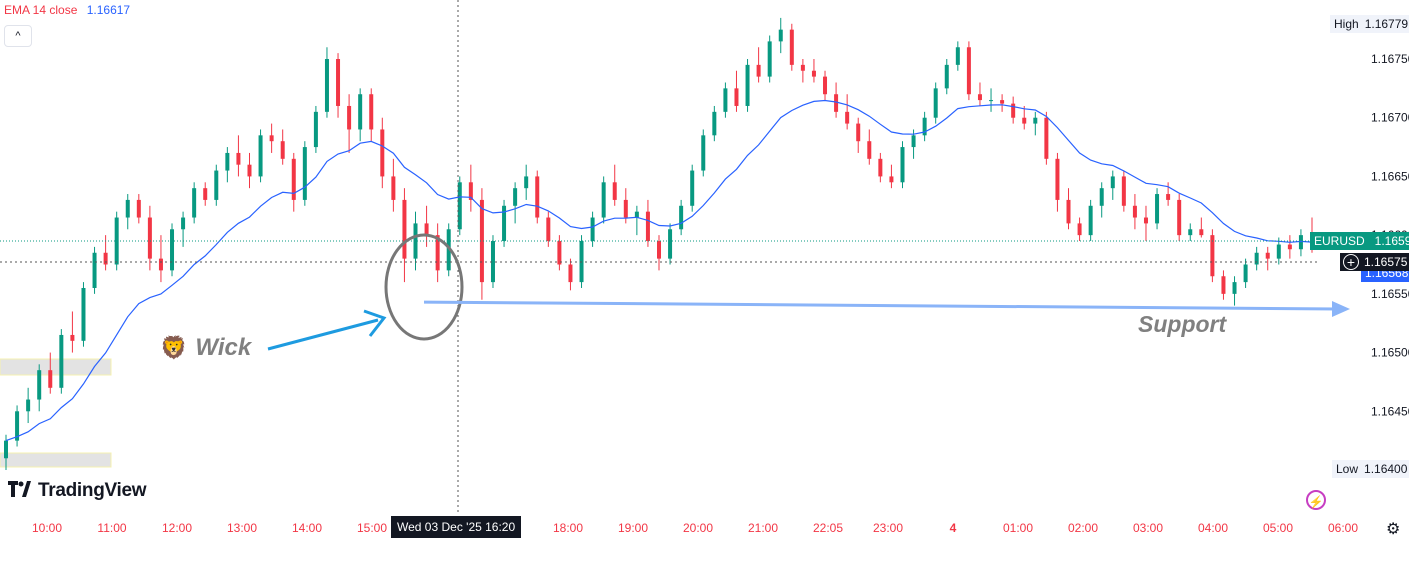  Describe the element at coordinates (108, 10) in the screenshot. I see `indicator-value: 1.16617` at that location.